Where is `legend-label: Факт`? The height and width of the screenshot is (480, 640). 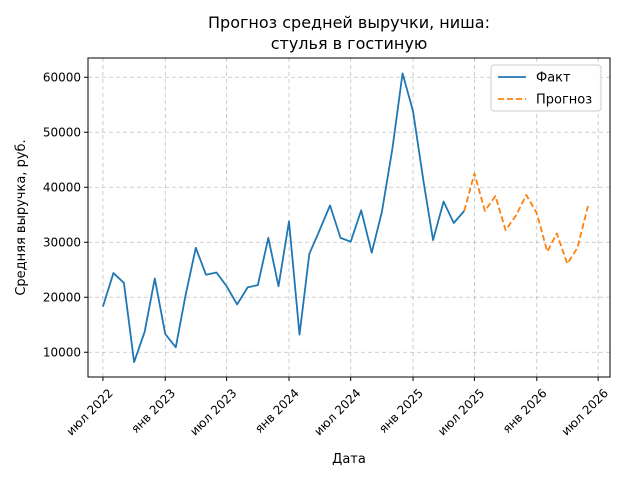 legend-label: Факт is located at coordinates (553, 78).